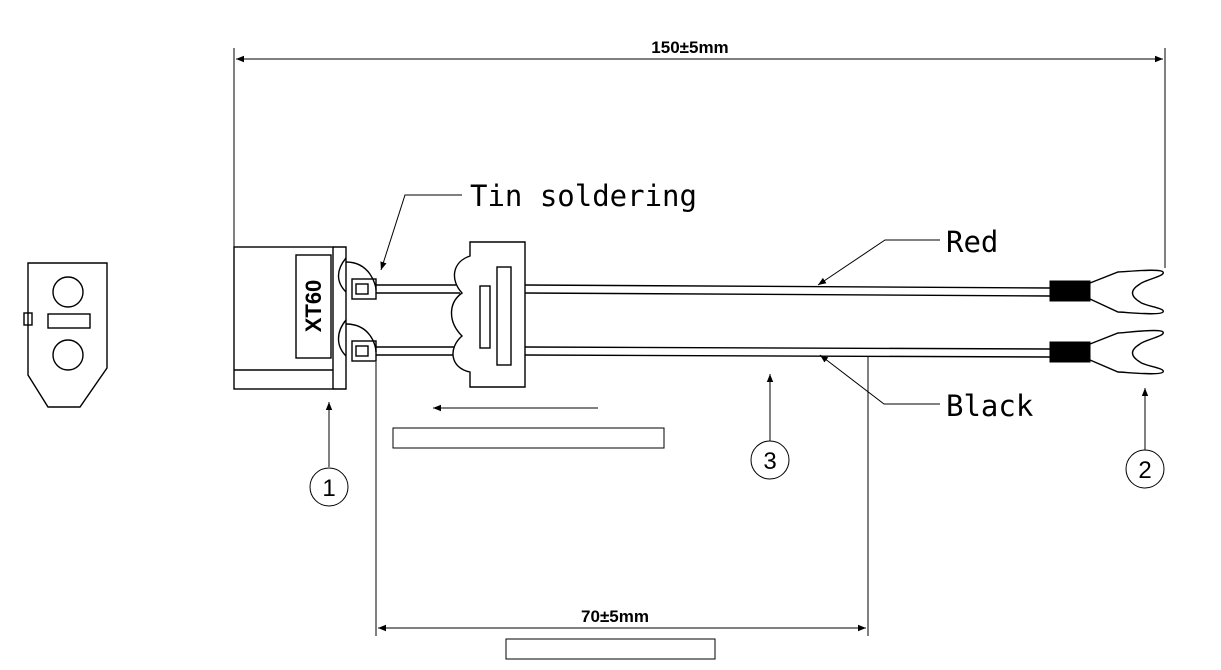 The width and height of the screenshot is (1221, 670). Describe the element at coordinates (1145, 438) in the screenshot. I see `part-callout-2: 2` at that location.